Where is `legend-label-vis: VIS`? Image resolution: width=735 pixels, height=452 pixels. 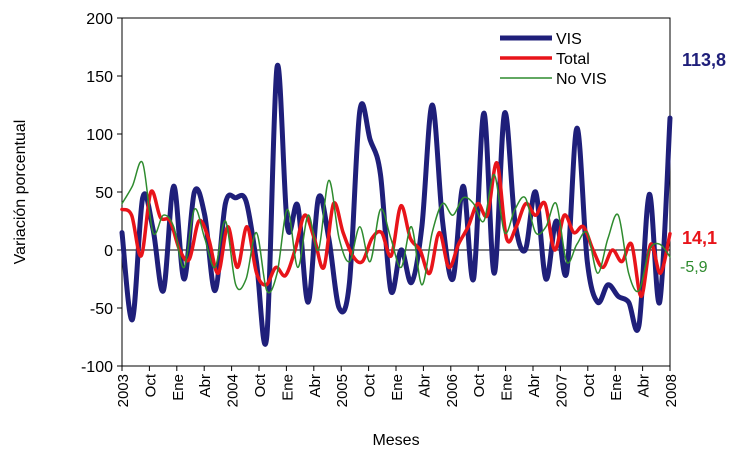 legend-label-vis: VIS is located at coordinates (569, 39).